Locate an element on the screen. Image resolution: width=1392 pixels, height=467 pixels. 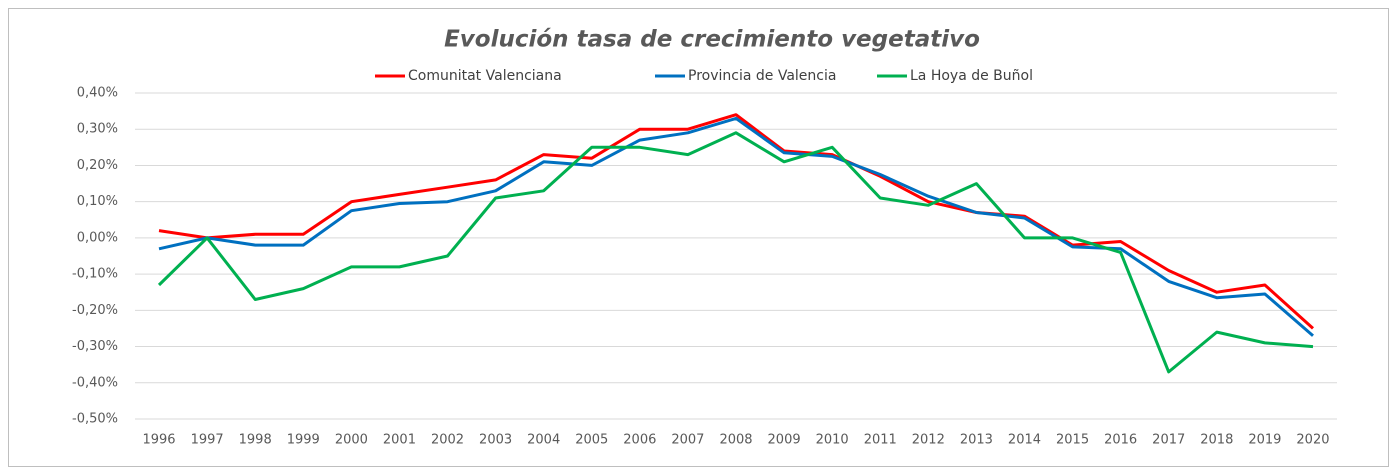
x-tick-label: 2011 is located at coordinates (880, 440).